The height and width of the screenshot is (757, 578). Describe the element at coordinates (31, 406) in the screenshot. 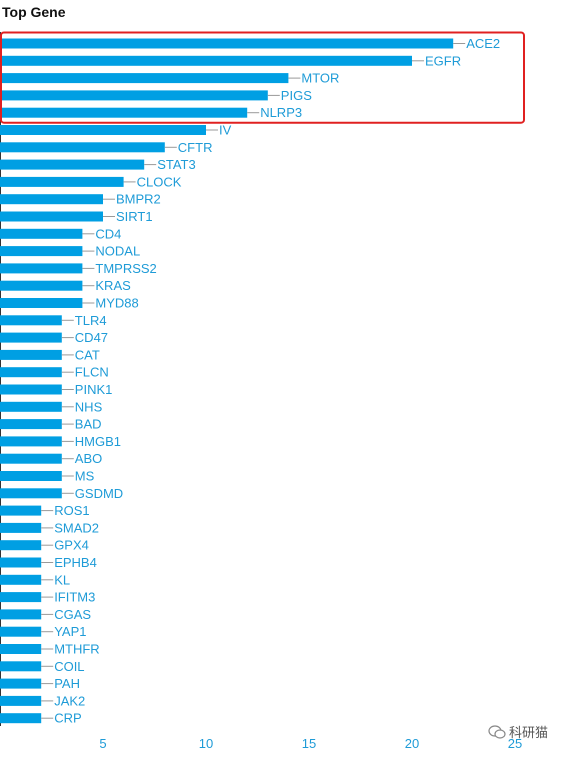

I see `bar-nhs` at that location.